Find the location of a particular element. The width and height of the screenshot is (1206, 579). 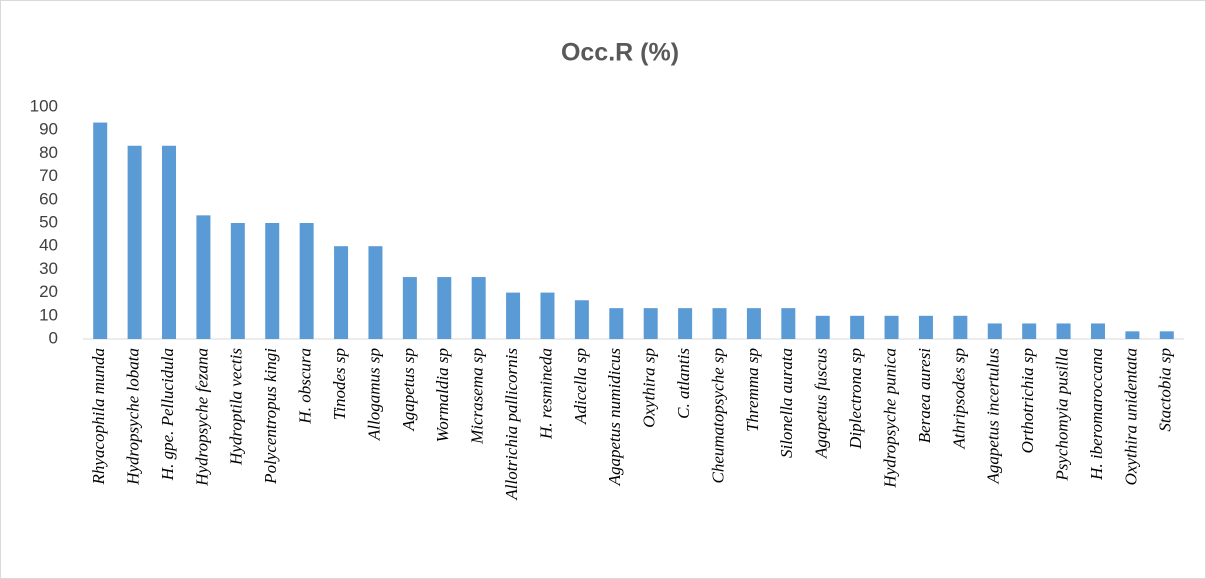

x-tick-label: Agapetus sp is located at coordinates (408, 390).